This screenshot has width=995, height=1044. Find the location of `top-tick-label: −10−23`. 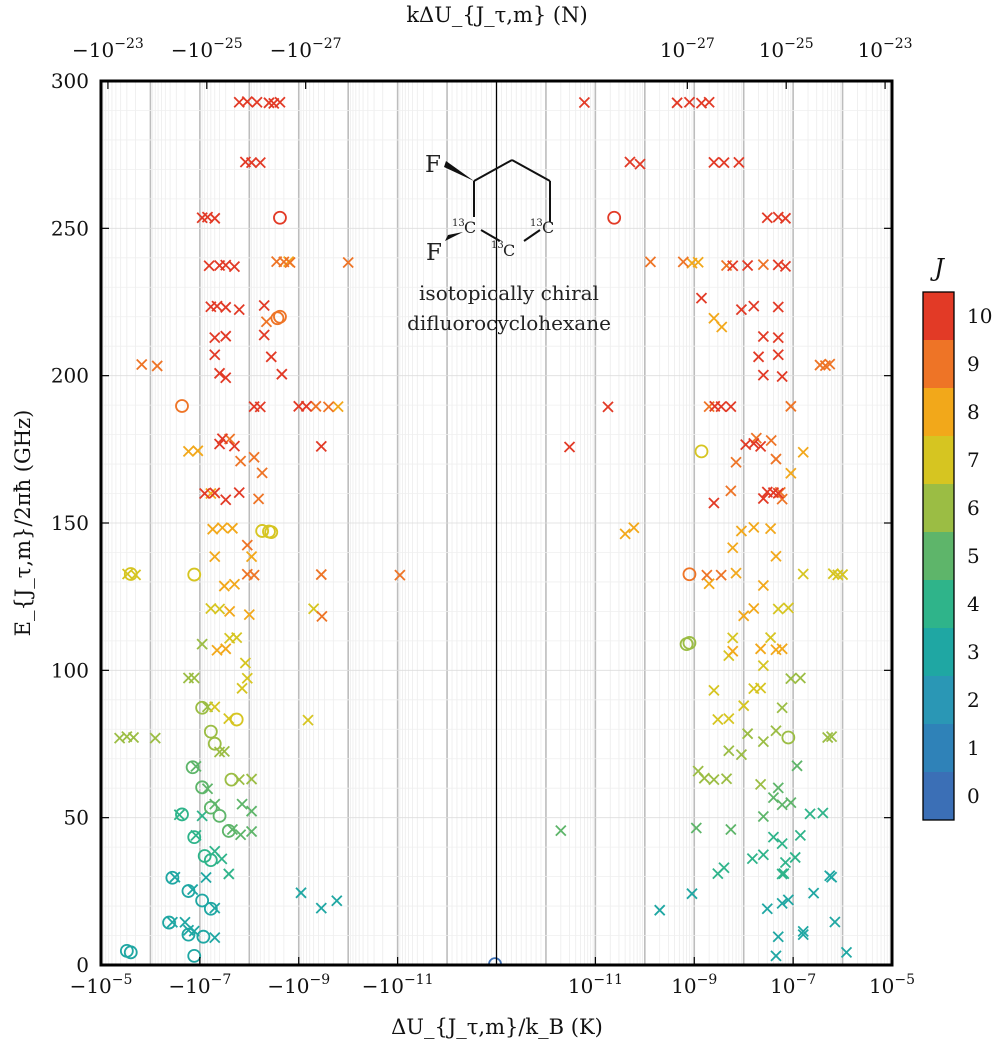

top-tick-label: −10−23 is located at coordinates (108, 49).